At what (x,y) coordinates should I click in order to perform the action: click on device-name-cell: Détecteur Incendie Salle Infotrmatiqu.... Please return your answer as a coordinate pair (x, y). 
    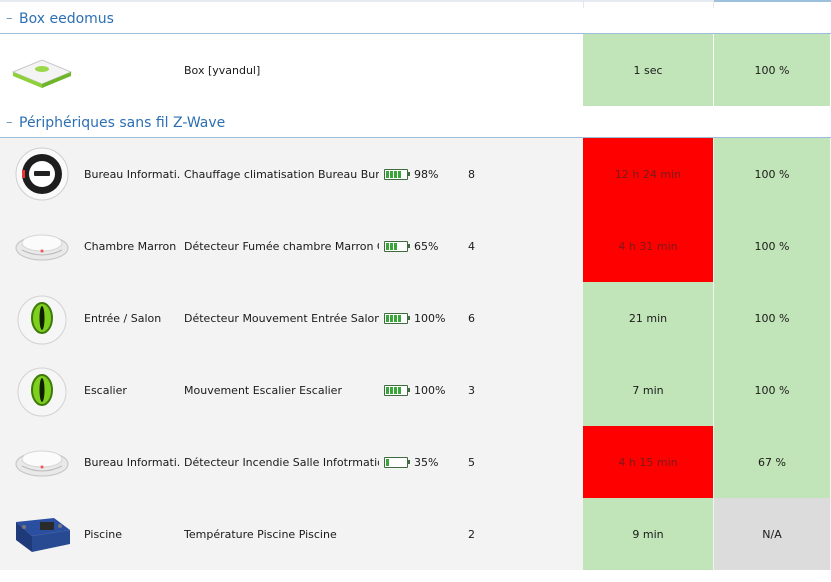
    Looking at the image, I should click on (281, 462).